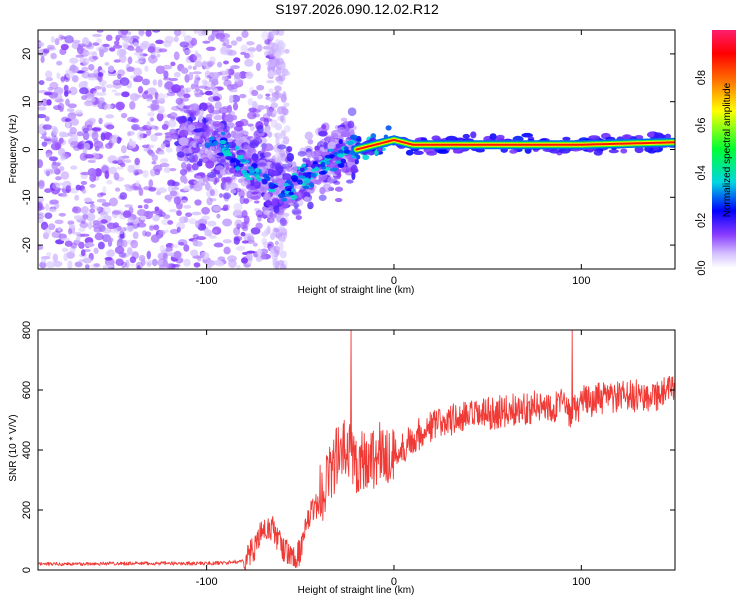 The image size is (750, 600). What do you see at coordinates (702, 172) in the screenshot?
I see `colorbar-tick-label: 0.4` at bounding box center [702, 172].